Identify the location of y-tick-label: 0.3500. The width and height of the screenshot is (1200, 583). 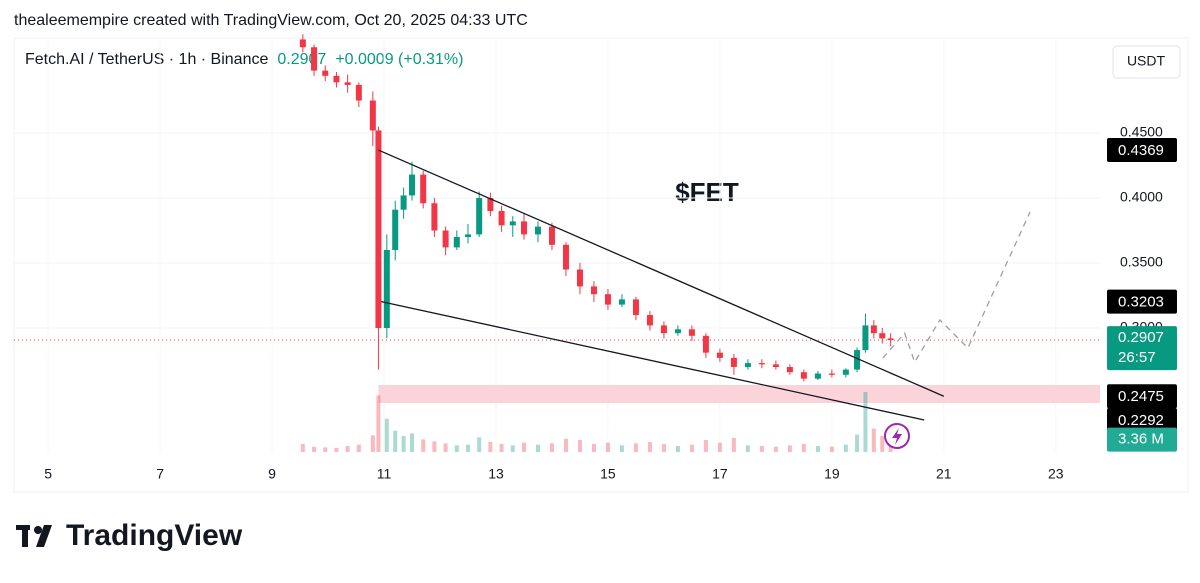
(1141, 262).